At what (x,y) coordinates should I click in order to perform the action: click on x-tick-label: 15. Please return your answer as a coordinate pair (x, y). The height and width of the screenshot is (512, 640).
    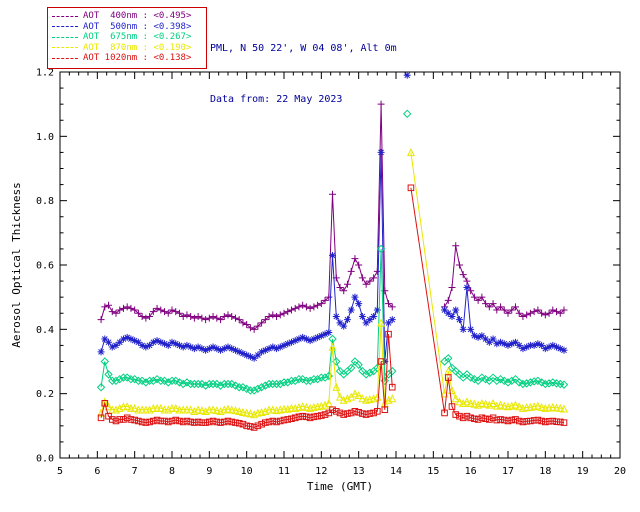
    Looking at the image, I should click on (433, 471).